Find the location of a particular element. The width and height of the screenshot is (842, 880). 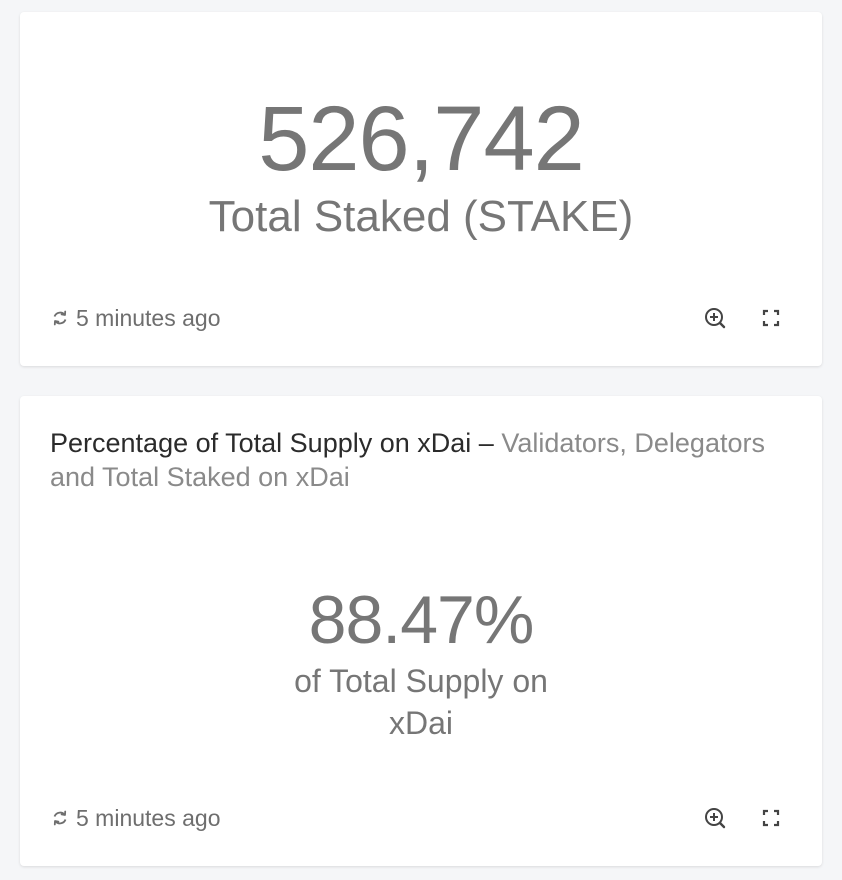

card-title-text: Percentage of Total Supply on xDai is located at coordinates (261, 443).